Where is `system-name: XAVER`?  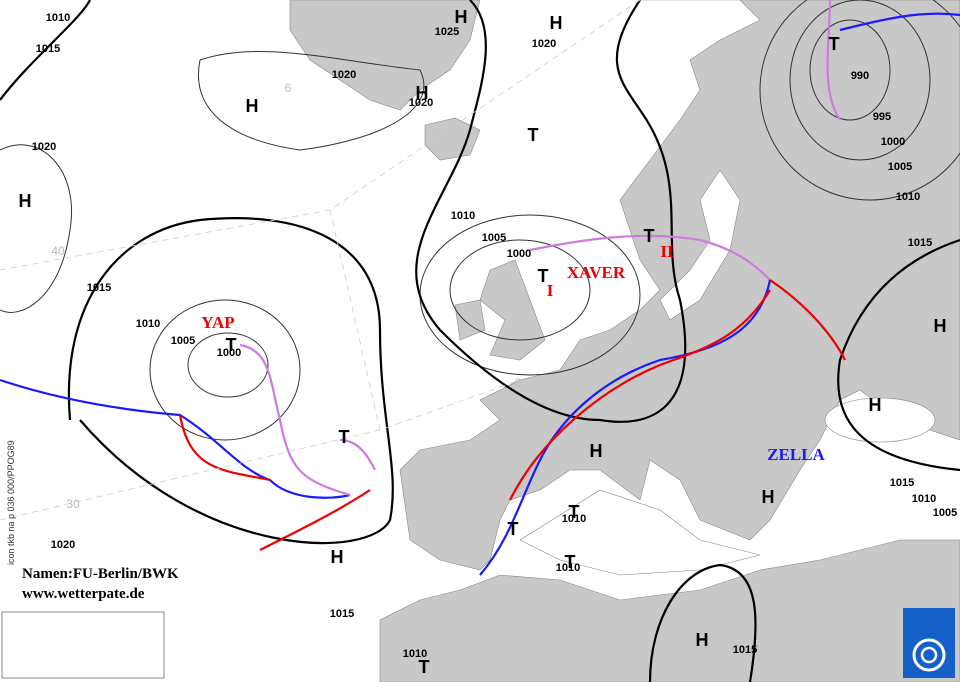 system-name: XAVER is located at coordinates (596, 272).